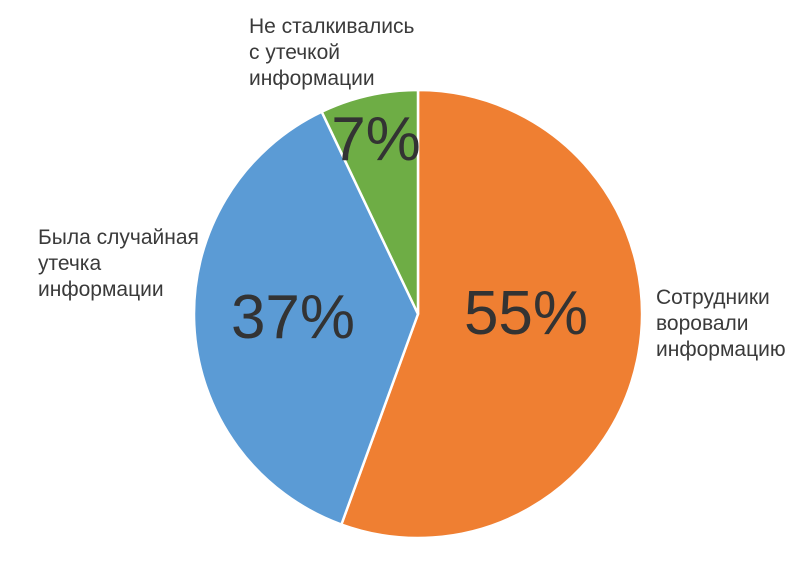 This screenshot has height=577, width=805. I want to click on category-label-2: Была случайная утечка информации, so click(118, 263).